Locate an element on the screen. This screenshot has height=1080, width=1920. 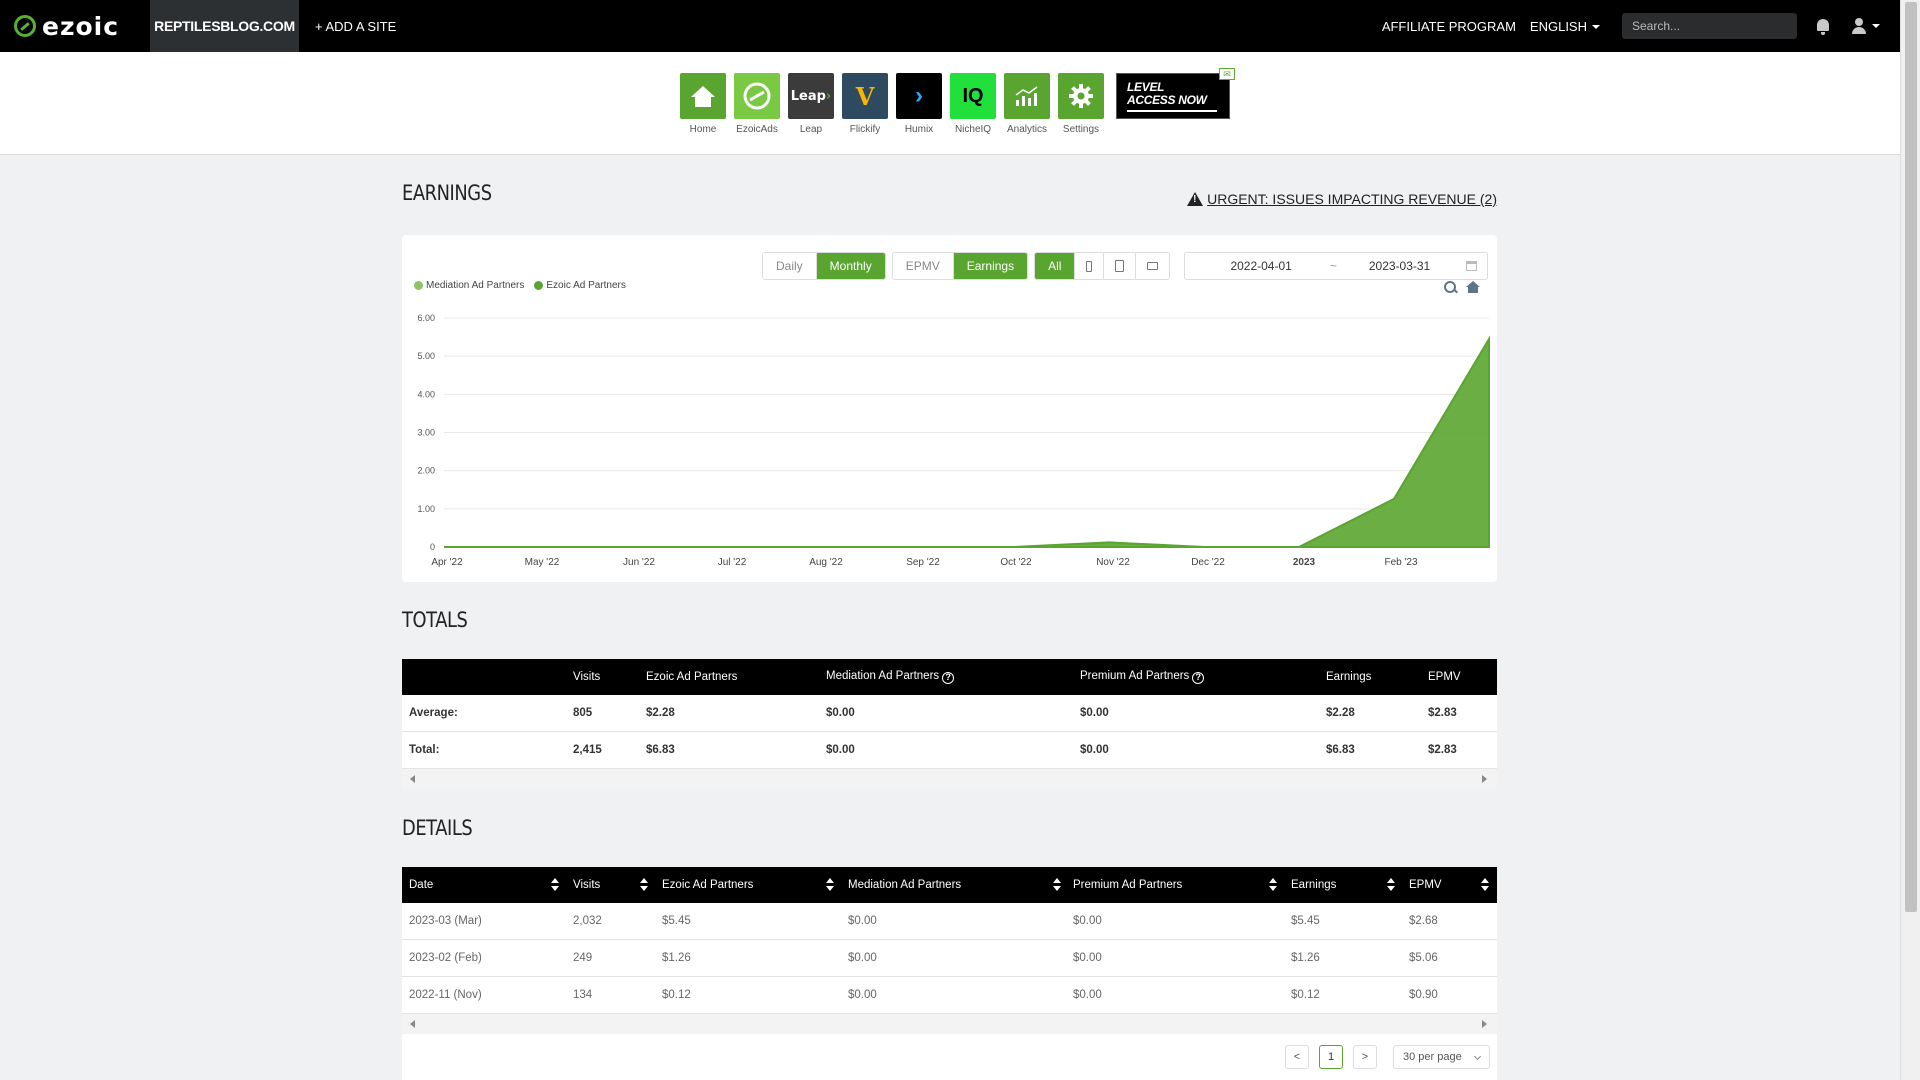
y-tick-label: 6.00 is located at coordinates (426, 318).